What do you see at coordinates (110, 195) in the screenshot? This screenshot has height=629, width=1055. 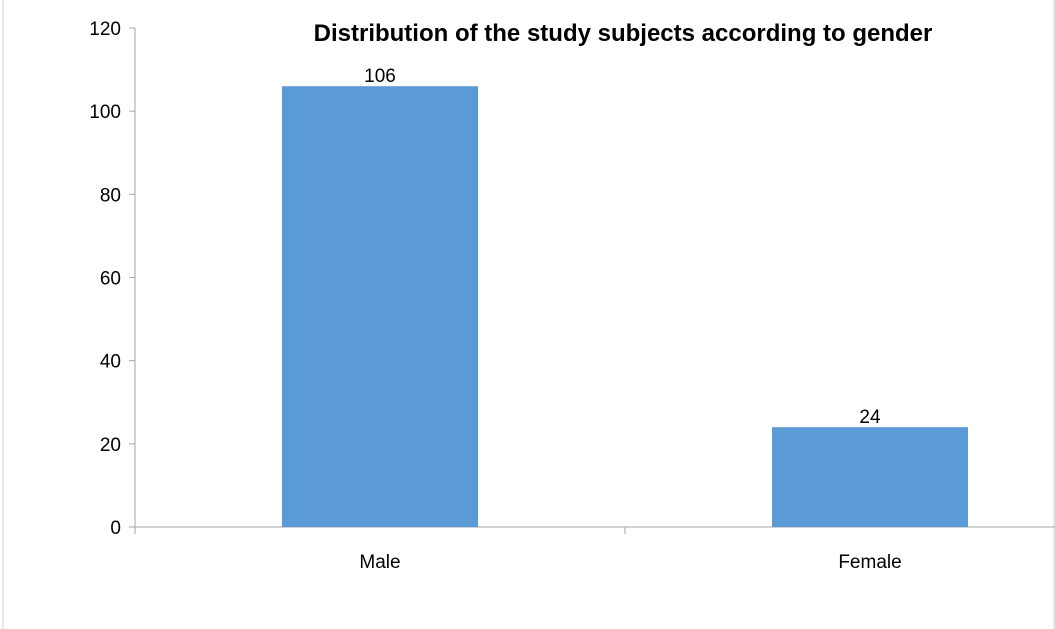 I see `y-tick-label: 80` at bounding box center [110, 195].